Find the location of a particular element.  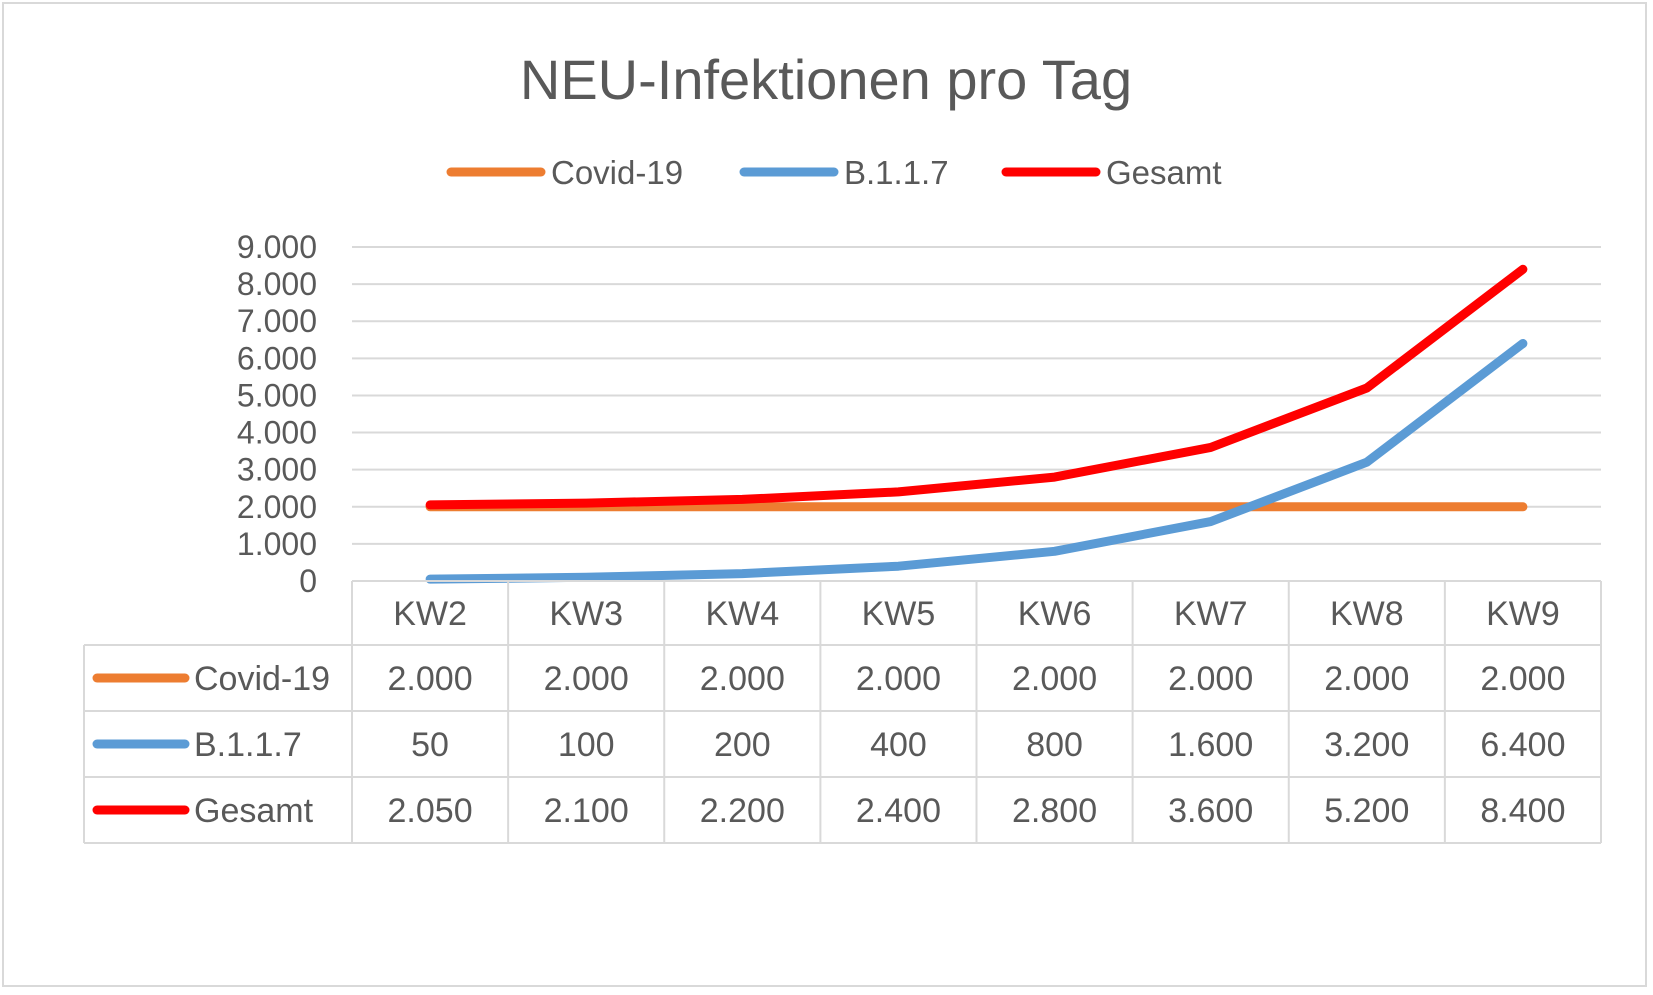

table-cell: 6.400 is located at coordinates (1522, 745).